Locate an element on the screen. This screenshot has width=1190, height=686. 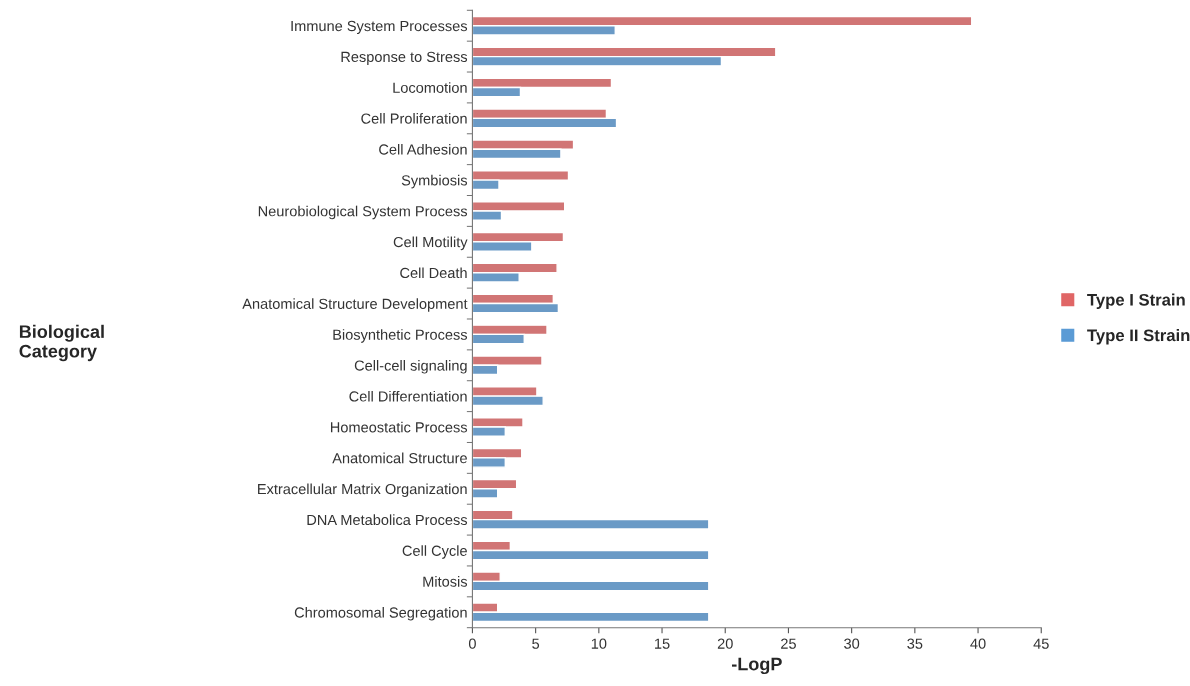
y-tick-label: Immune System Processes is located at coordinates (379, 27).